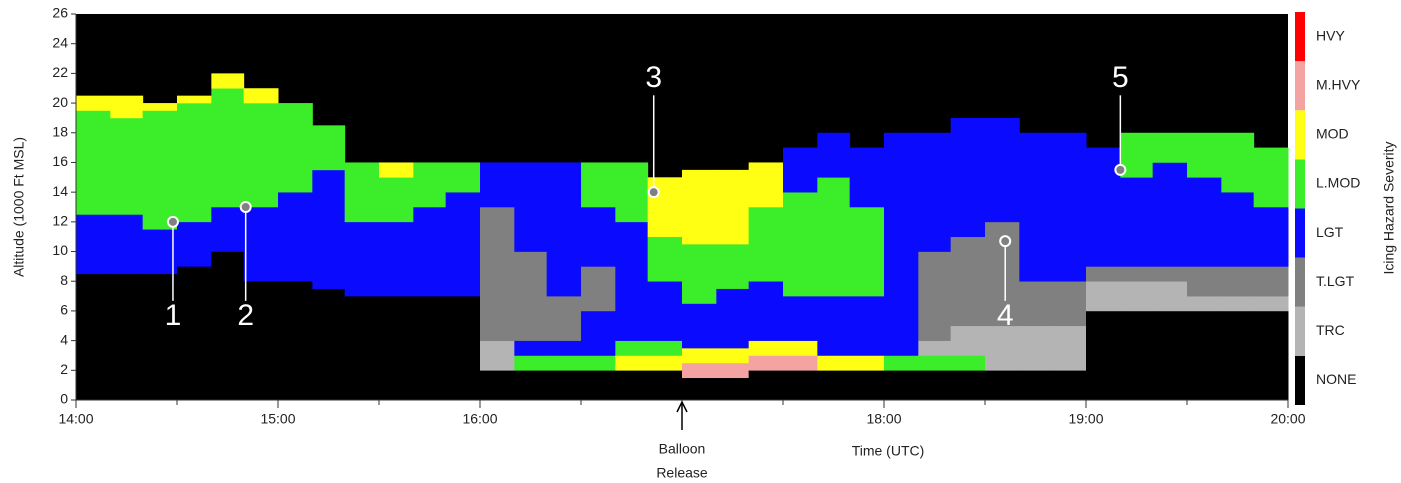 Image resolution: width=1401 pixels, height=483 pixels. Describe the element at coordinates (60, 250) in the screenshot. I see `y-tick-label: 10` at that location.